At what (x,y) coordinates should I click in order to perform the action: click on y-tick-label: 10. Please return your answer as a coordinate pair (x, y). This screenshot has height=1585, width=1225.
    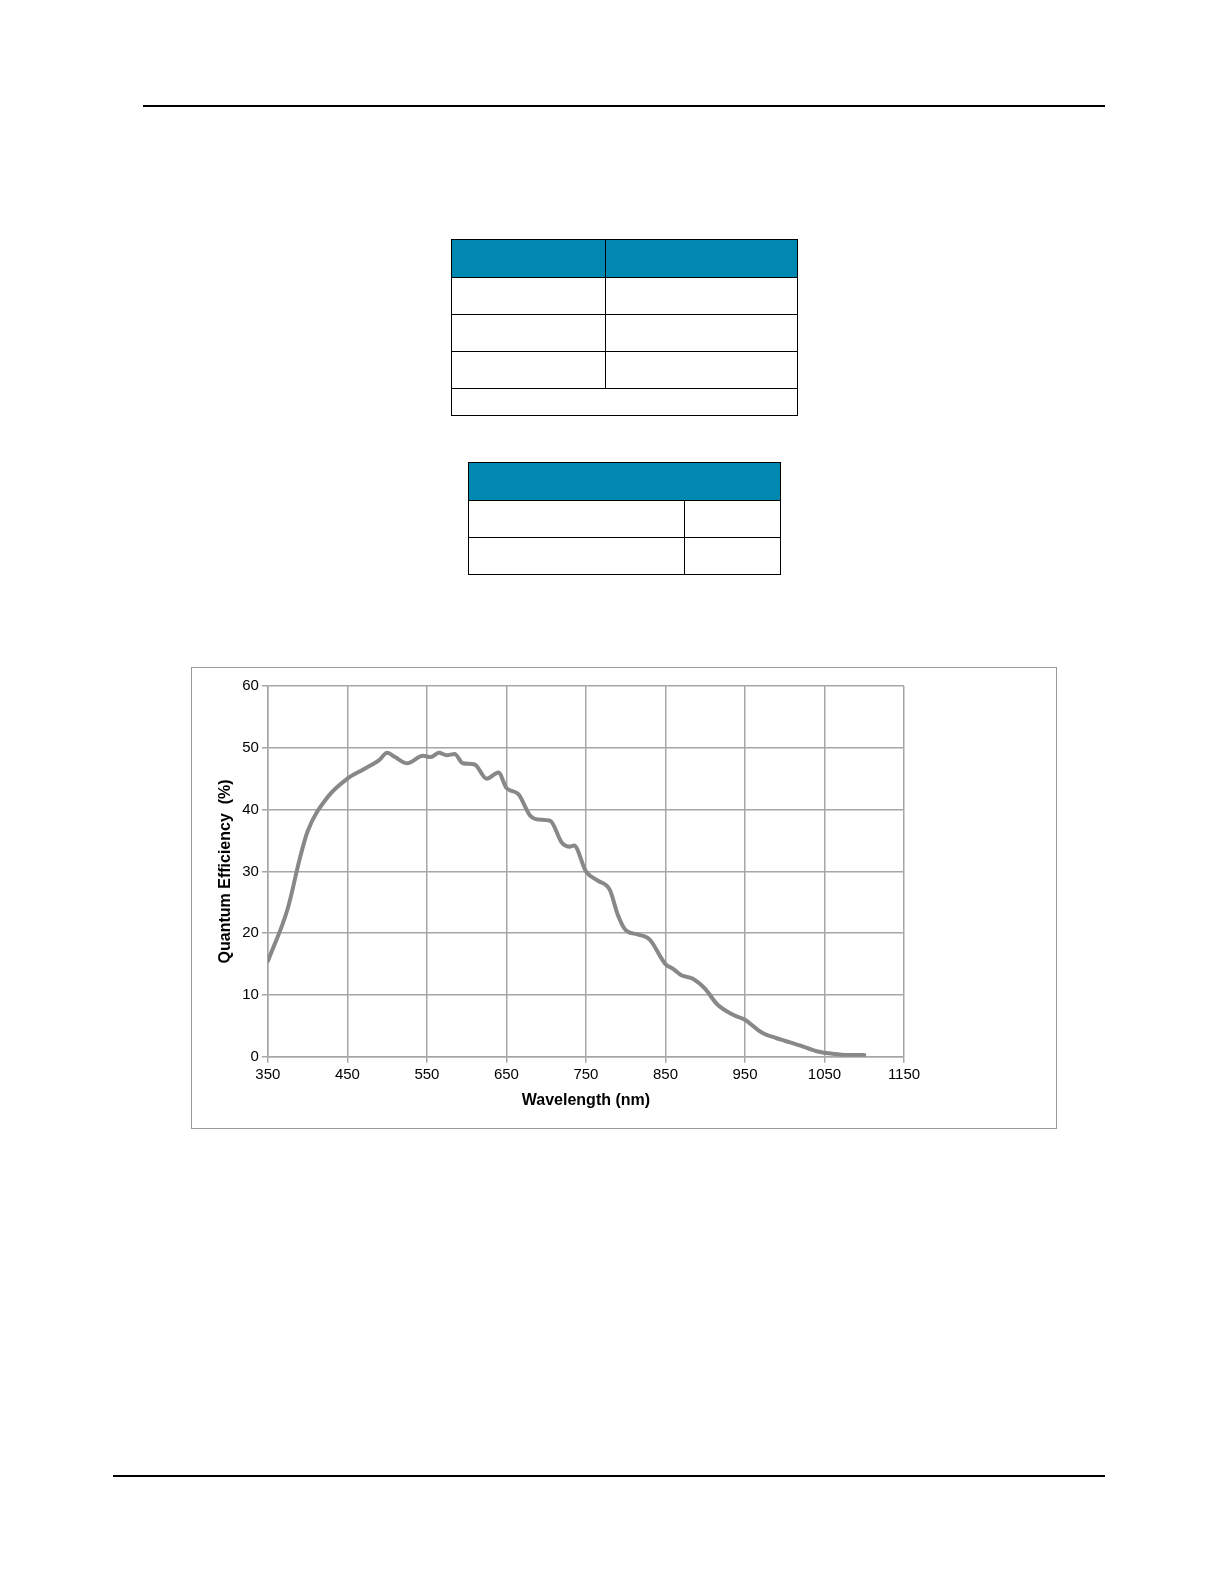
    Looking at the image, I should click on (250, 994).